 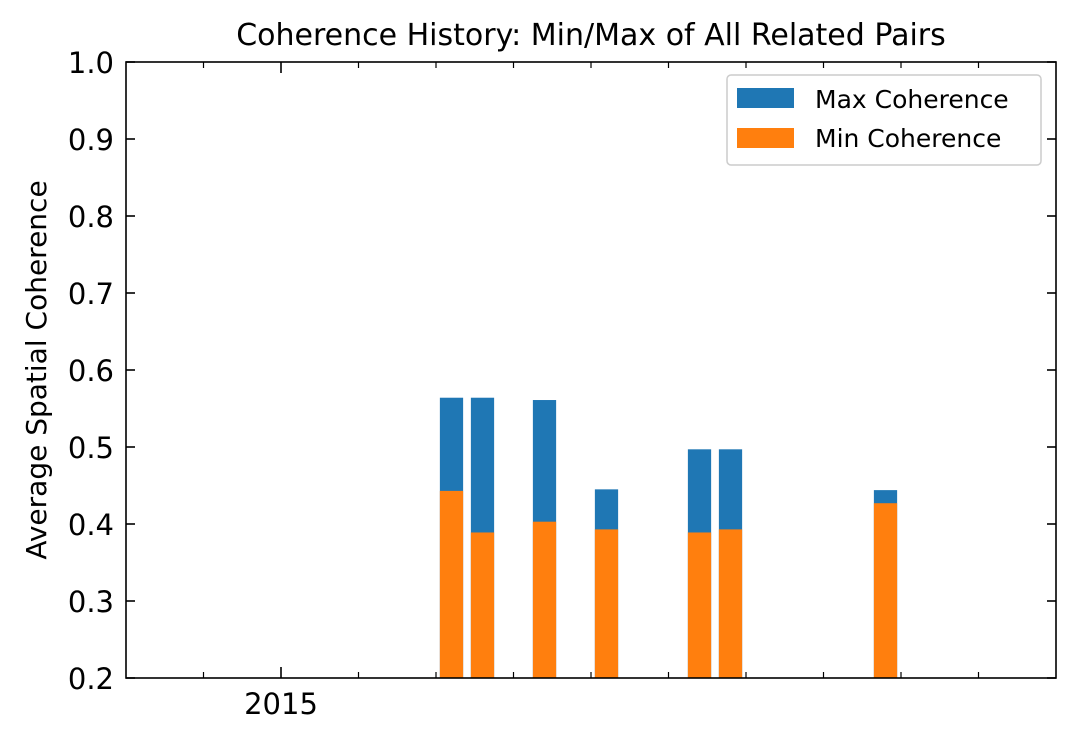 I want to click on y-tick-label: 0.6, so click(x=91, y=371).